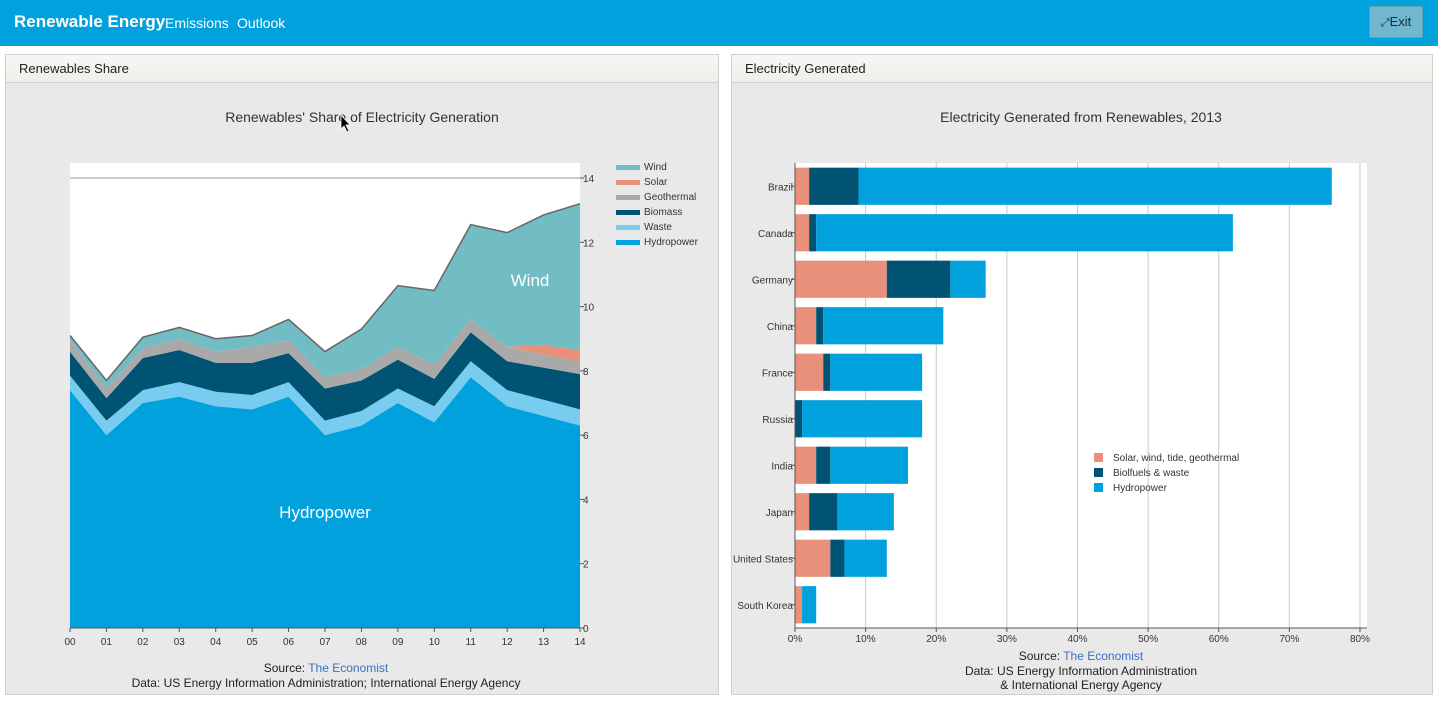 This screenshot has width=1438, height=707. I want to click on x-tick-label: 12, so click(508, 642).